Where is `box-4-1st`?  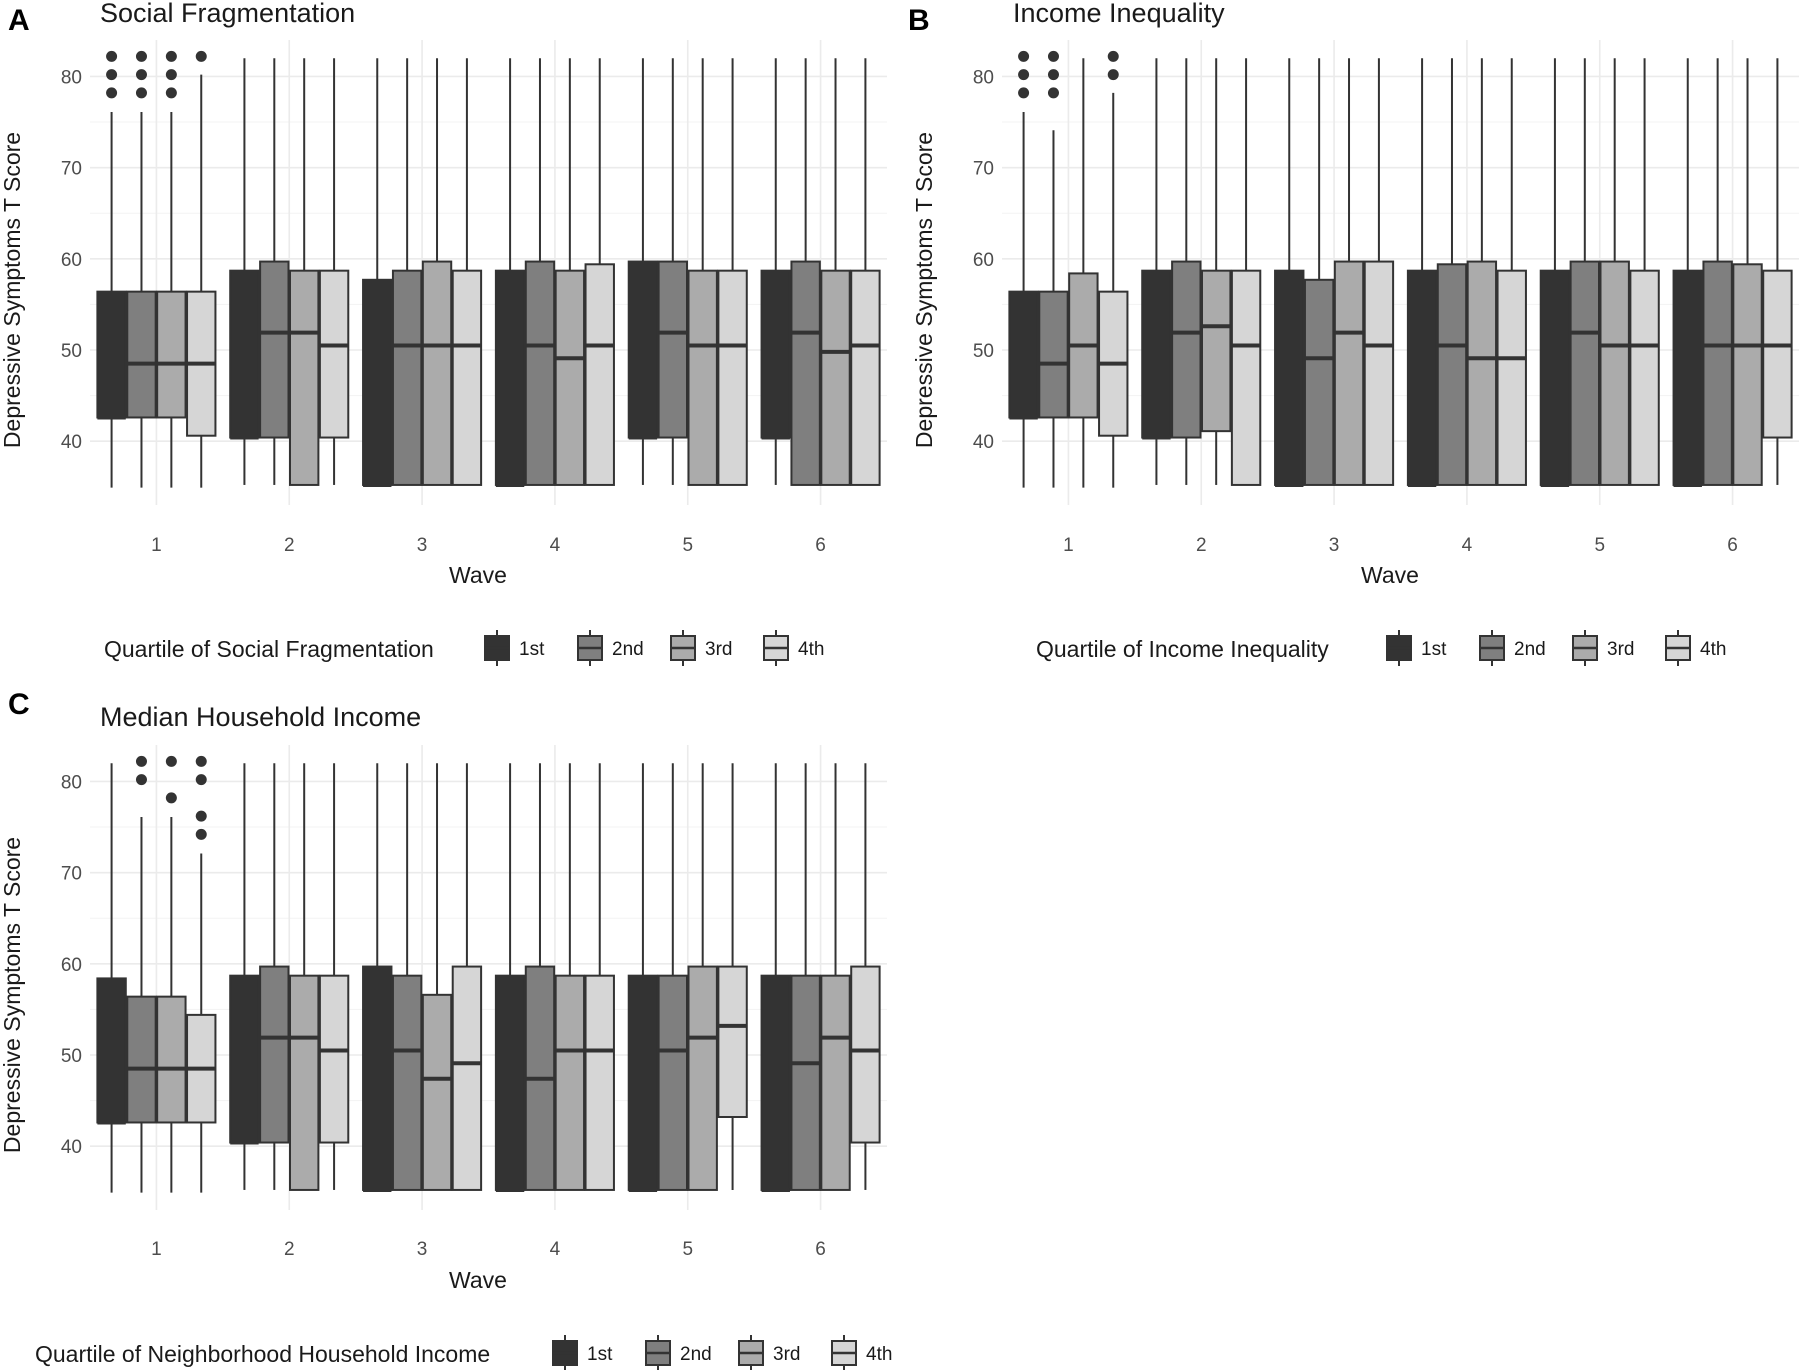
box-4-1st is located at coordinates (1422, 272).